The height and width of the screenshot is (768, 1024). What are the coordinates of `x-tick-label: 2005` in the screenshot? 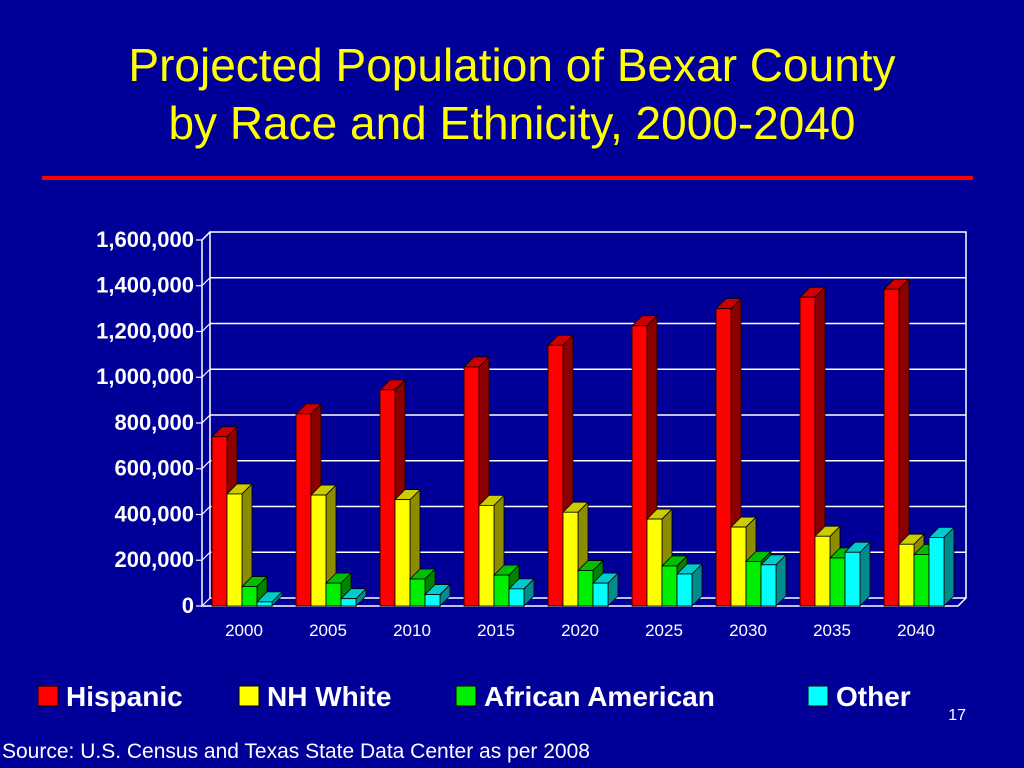 It's located at (328, 630).